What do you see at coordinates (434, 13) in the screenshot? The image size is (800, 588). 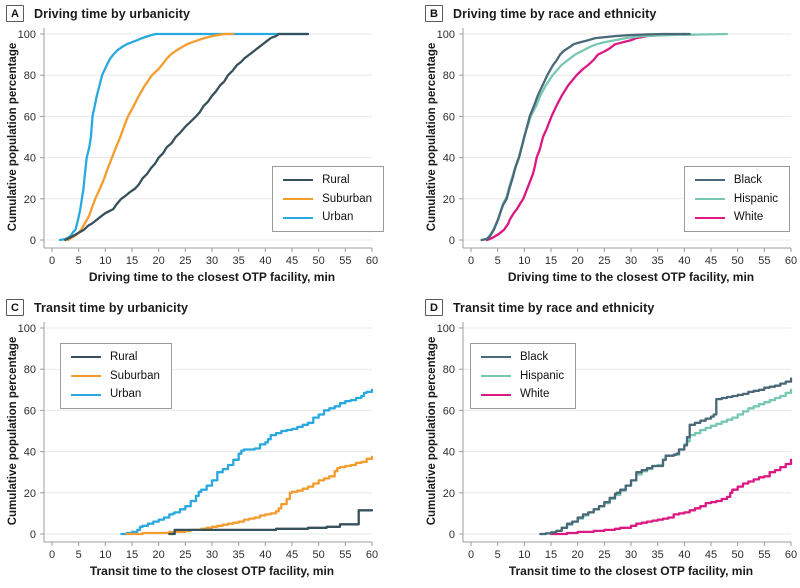 I see `panel-b-letter: B` at bounding box center [434, 13].